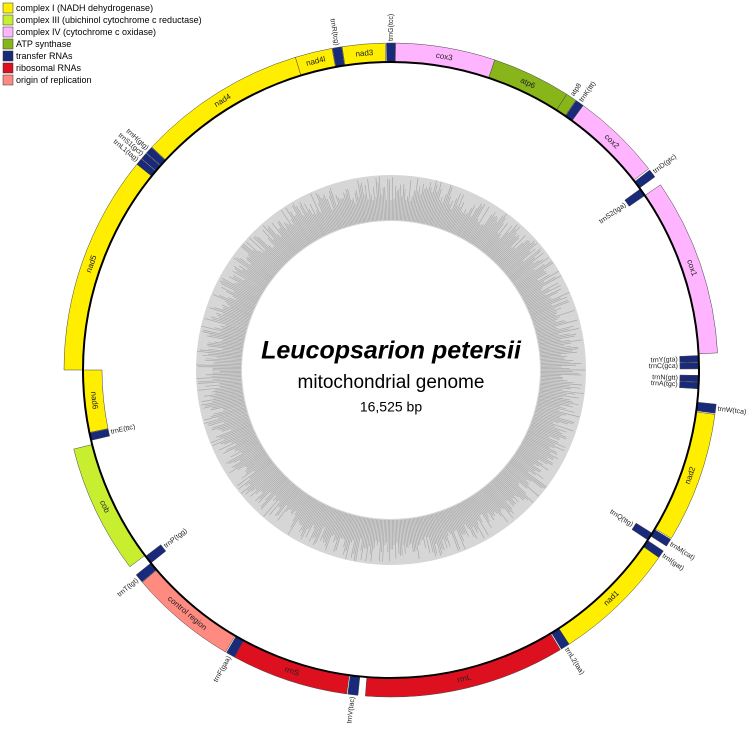  I want to click on gene-label: cox3, so click(444, 57).